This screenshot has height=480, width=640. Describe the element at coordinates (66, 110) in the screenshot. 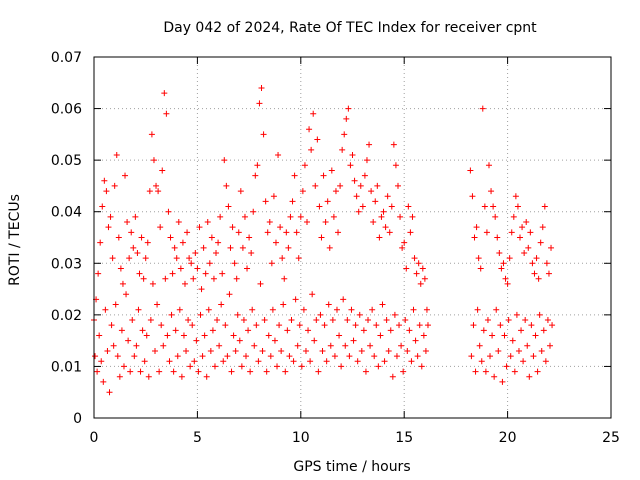

I see `y-tick-label: 0.06` at that location.